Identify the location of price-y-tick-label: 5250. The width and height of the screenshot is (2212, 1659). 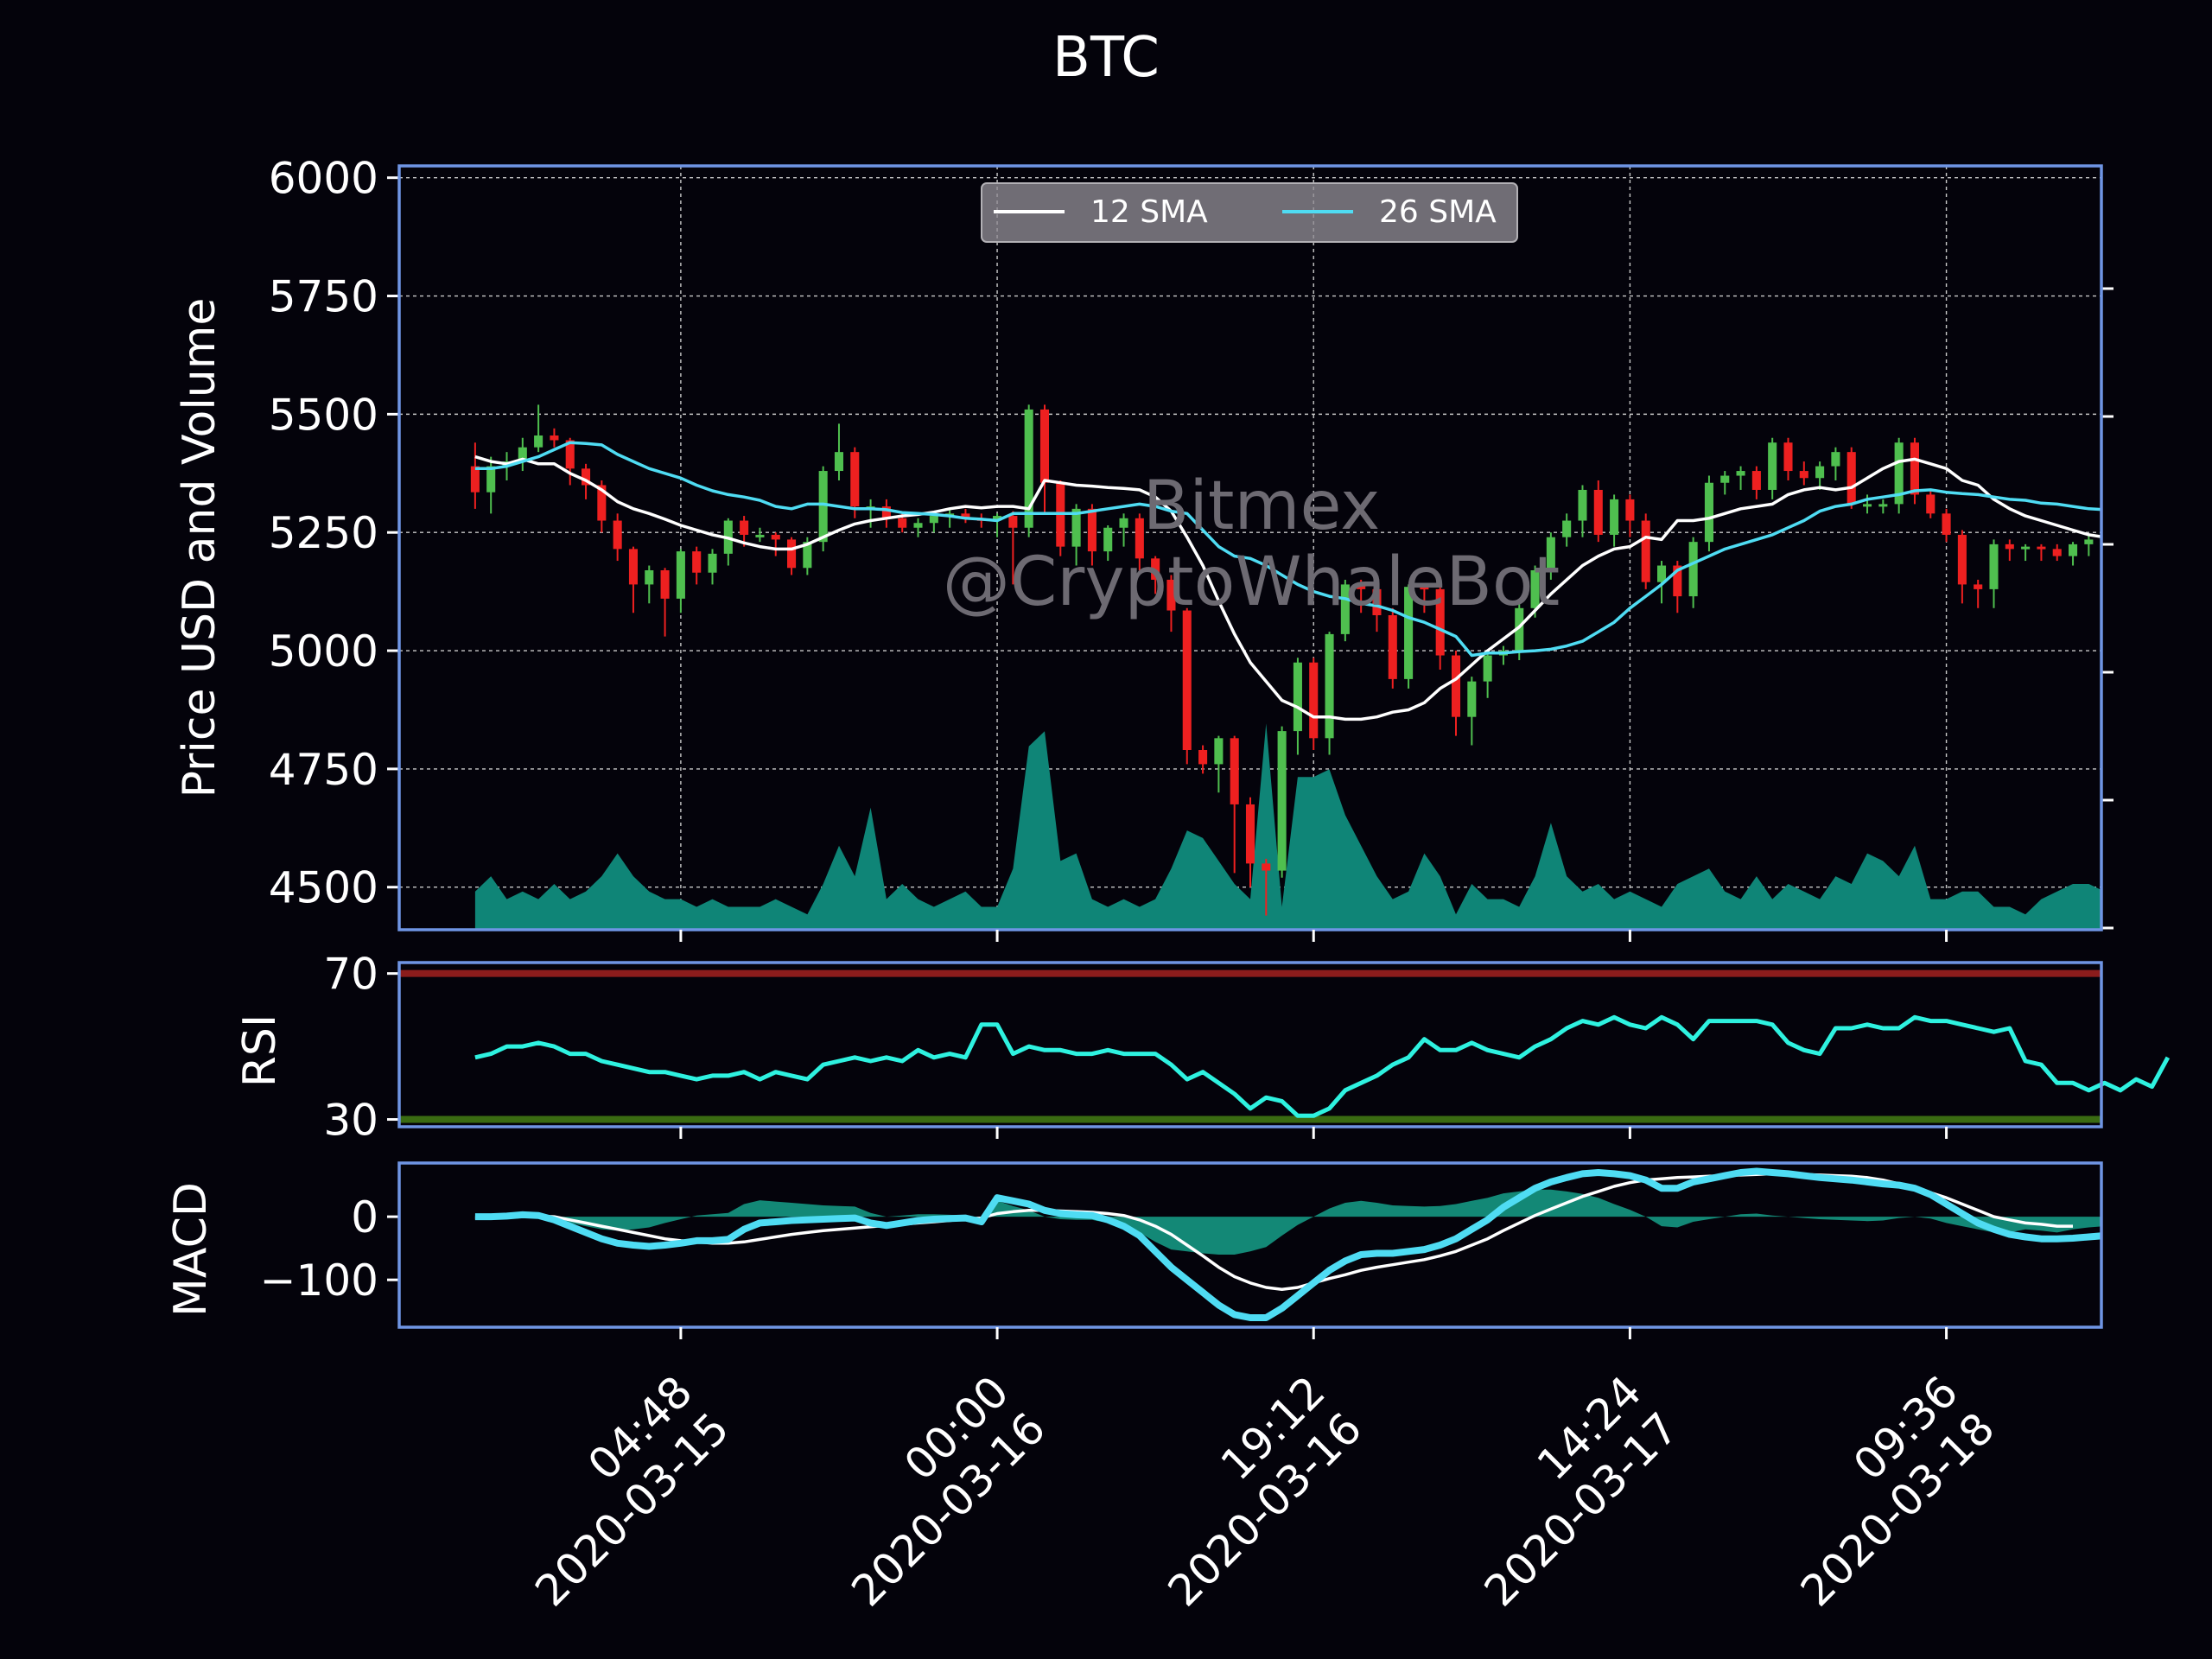
(323, 533).